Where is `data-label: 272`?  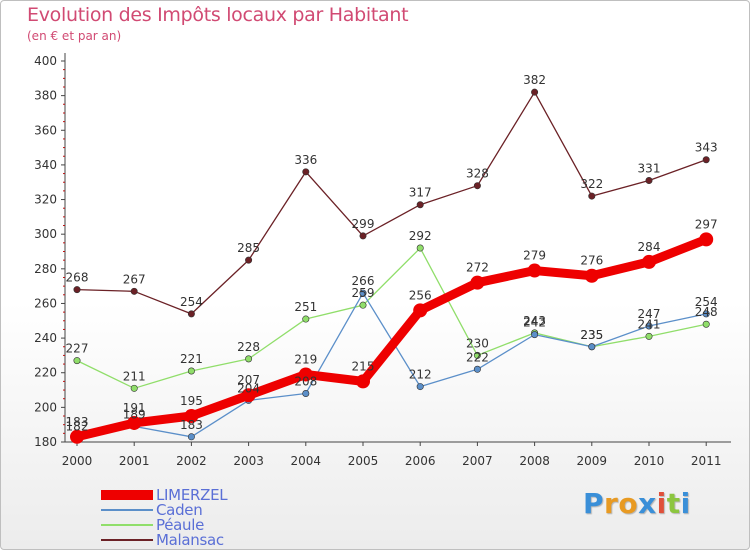
data-label: 272 is located at coordinates (477, 268).